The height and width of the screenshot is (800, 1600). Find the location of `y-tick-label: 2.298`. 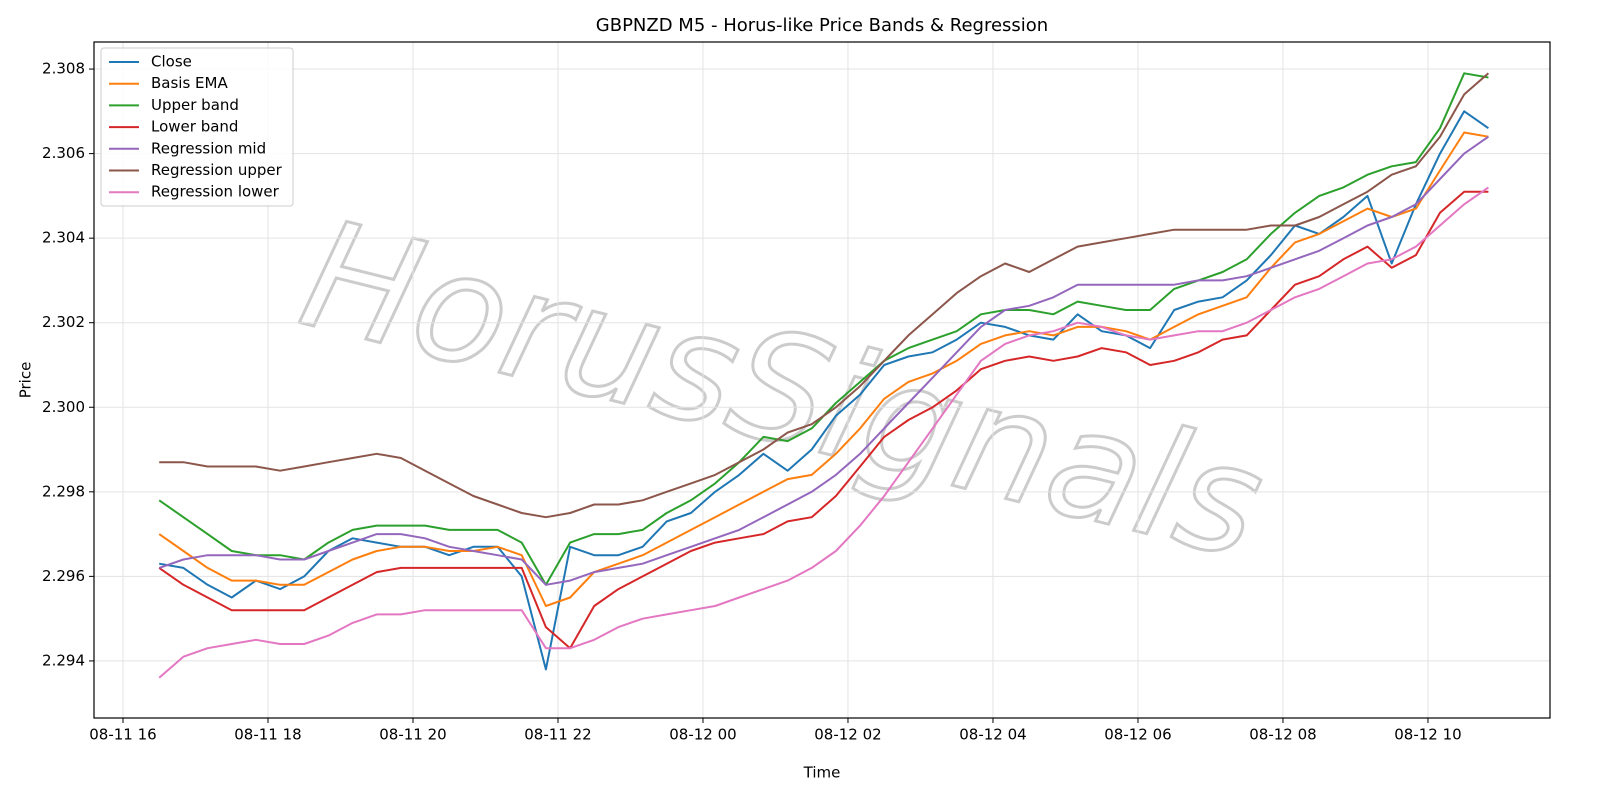

y-tick-label: 2.298 is located at coordinates (63, 491).